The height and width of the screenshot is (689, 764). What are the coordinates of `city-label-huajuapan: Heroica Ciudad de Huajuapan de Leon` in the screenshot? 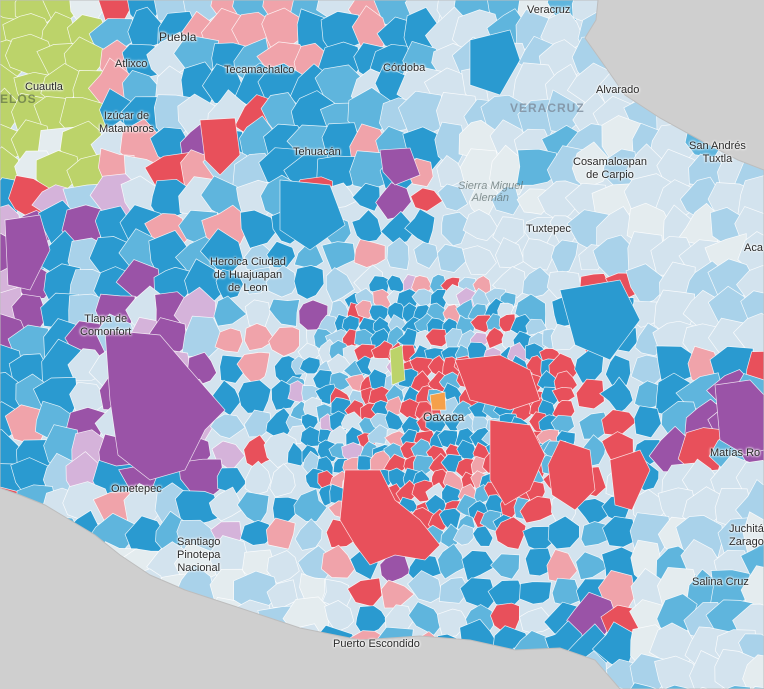 It's located at (248, 275).